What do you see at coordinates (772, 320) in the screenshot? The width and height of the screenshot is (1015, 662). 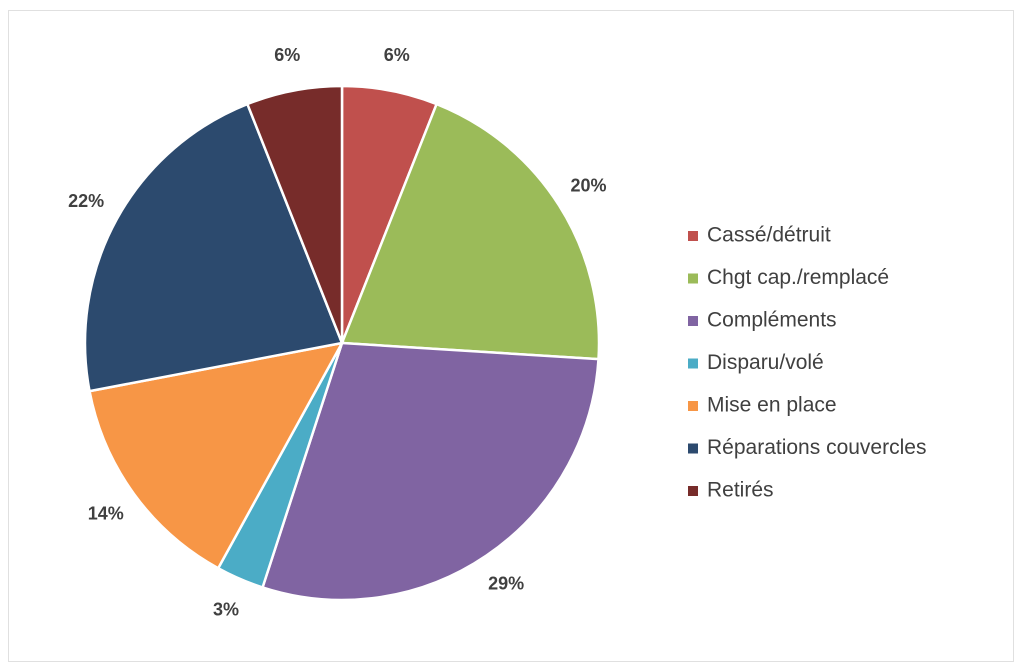 I see `legend-label: Compléments` at bounding box center [772, 320].